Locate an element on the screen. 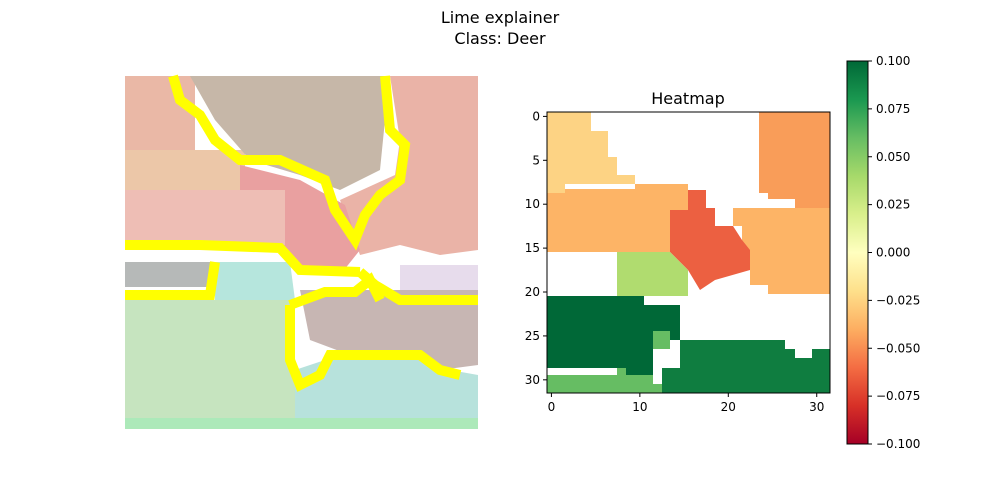 The height and width of the screenshot is (500, 1000). figure-subtitle: Class: Deer is located at coordinates (500, 38).